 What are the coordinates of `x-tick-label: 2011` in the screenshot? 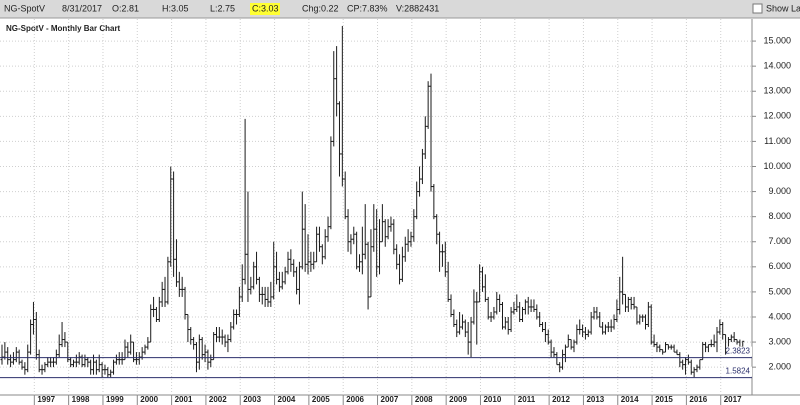 It's located at (527, 399).